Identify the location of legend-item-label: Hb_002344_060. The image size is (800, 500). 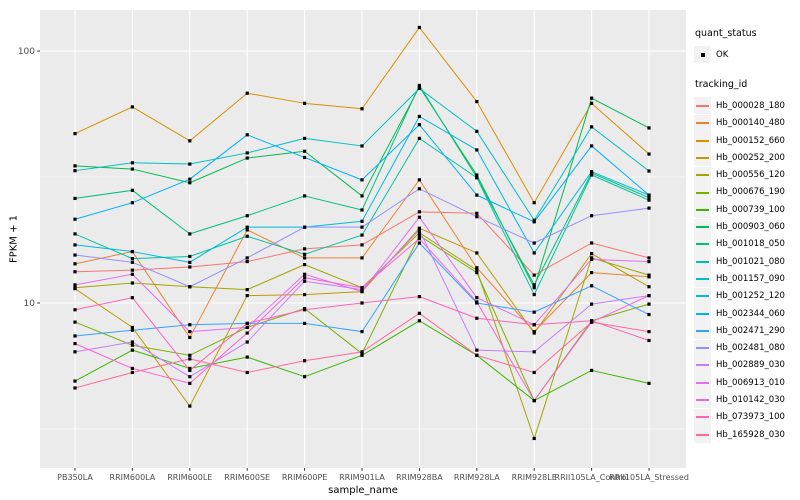
(750, 313).